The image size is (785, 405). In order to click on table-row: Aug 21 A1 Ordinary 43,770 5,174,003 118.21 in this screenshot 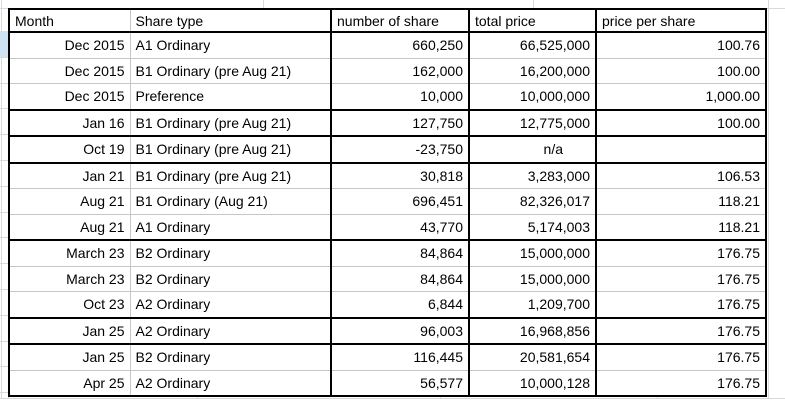, I will do `click(388, 227)`.